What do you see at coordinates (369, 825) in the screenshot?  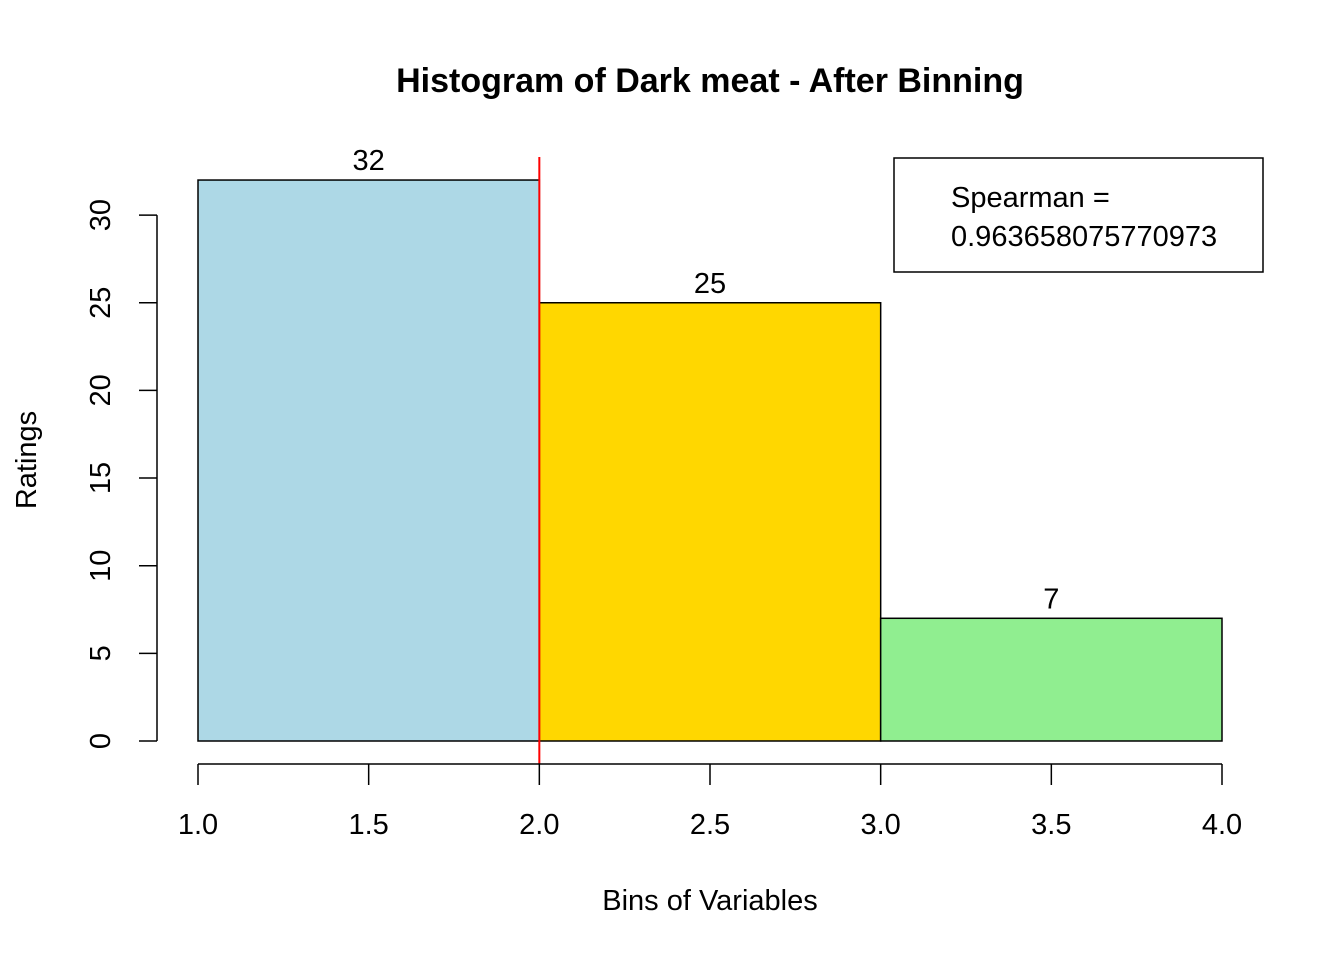 I see `x-tick-label: 1.5` at bounding box center [369, 825].